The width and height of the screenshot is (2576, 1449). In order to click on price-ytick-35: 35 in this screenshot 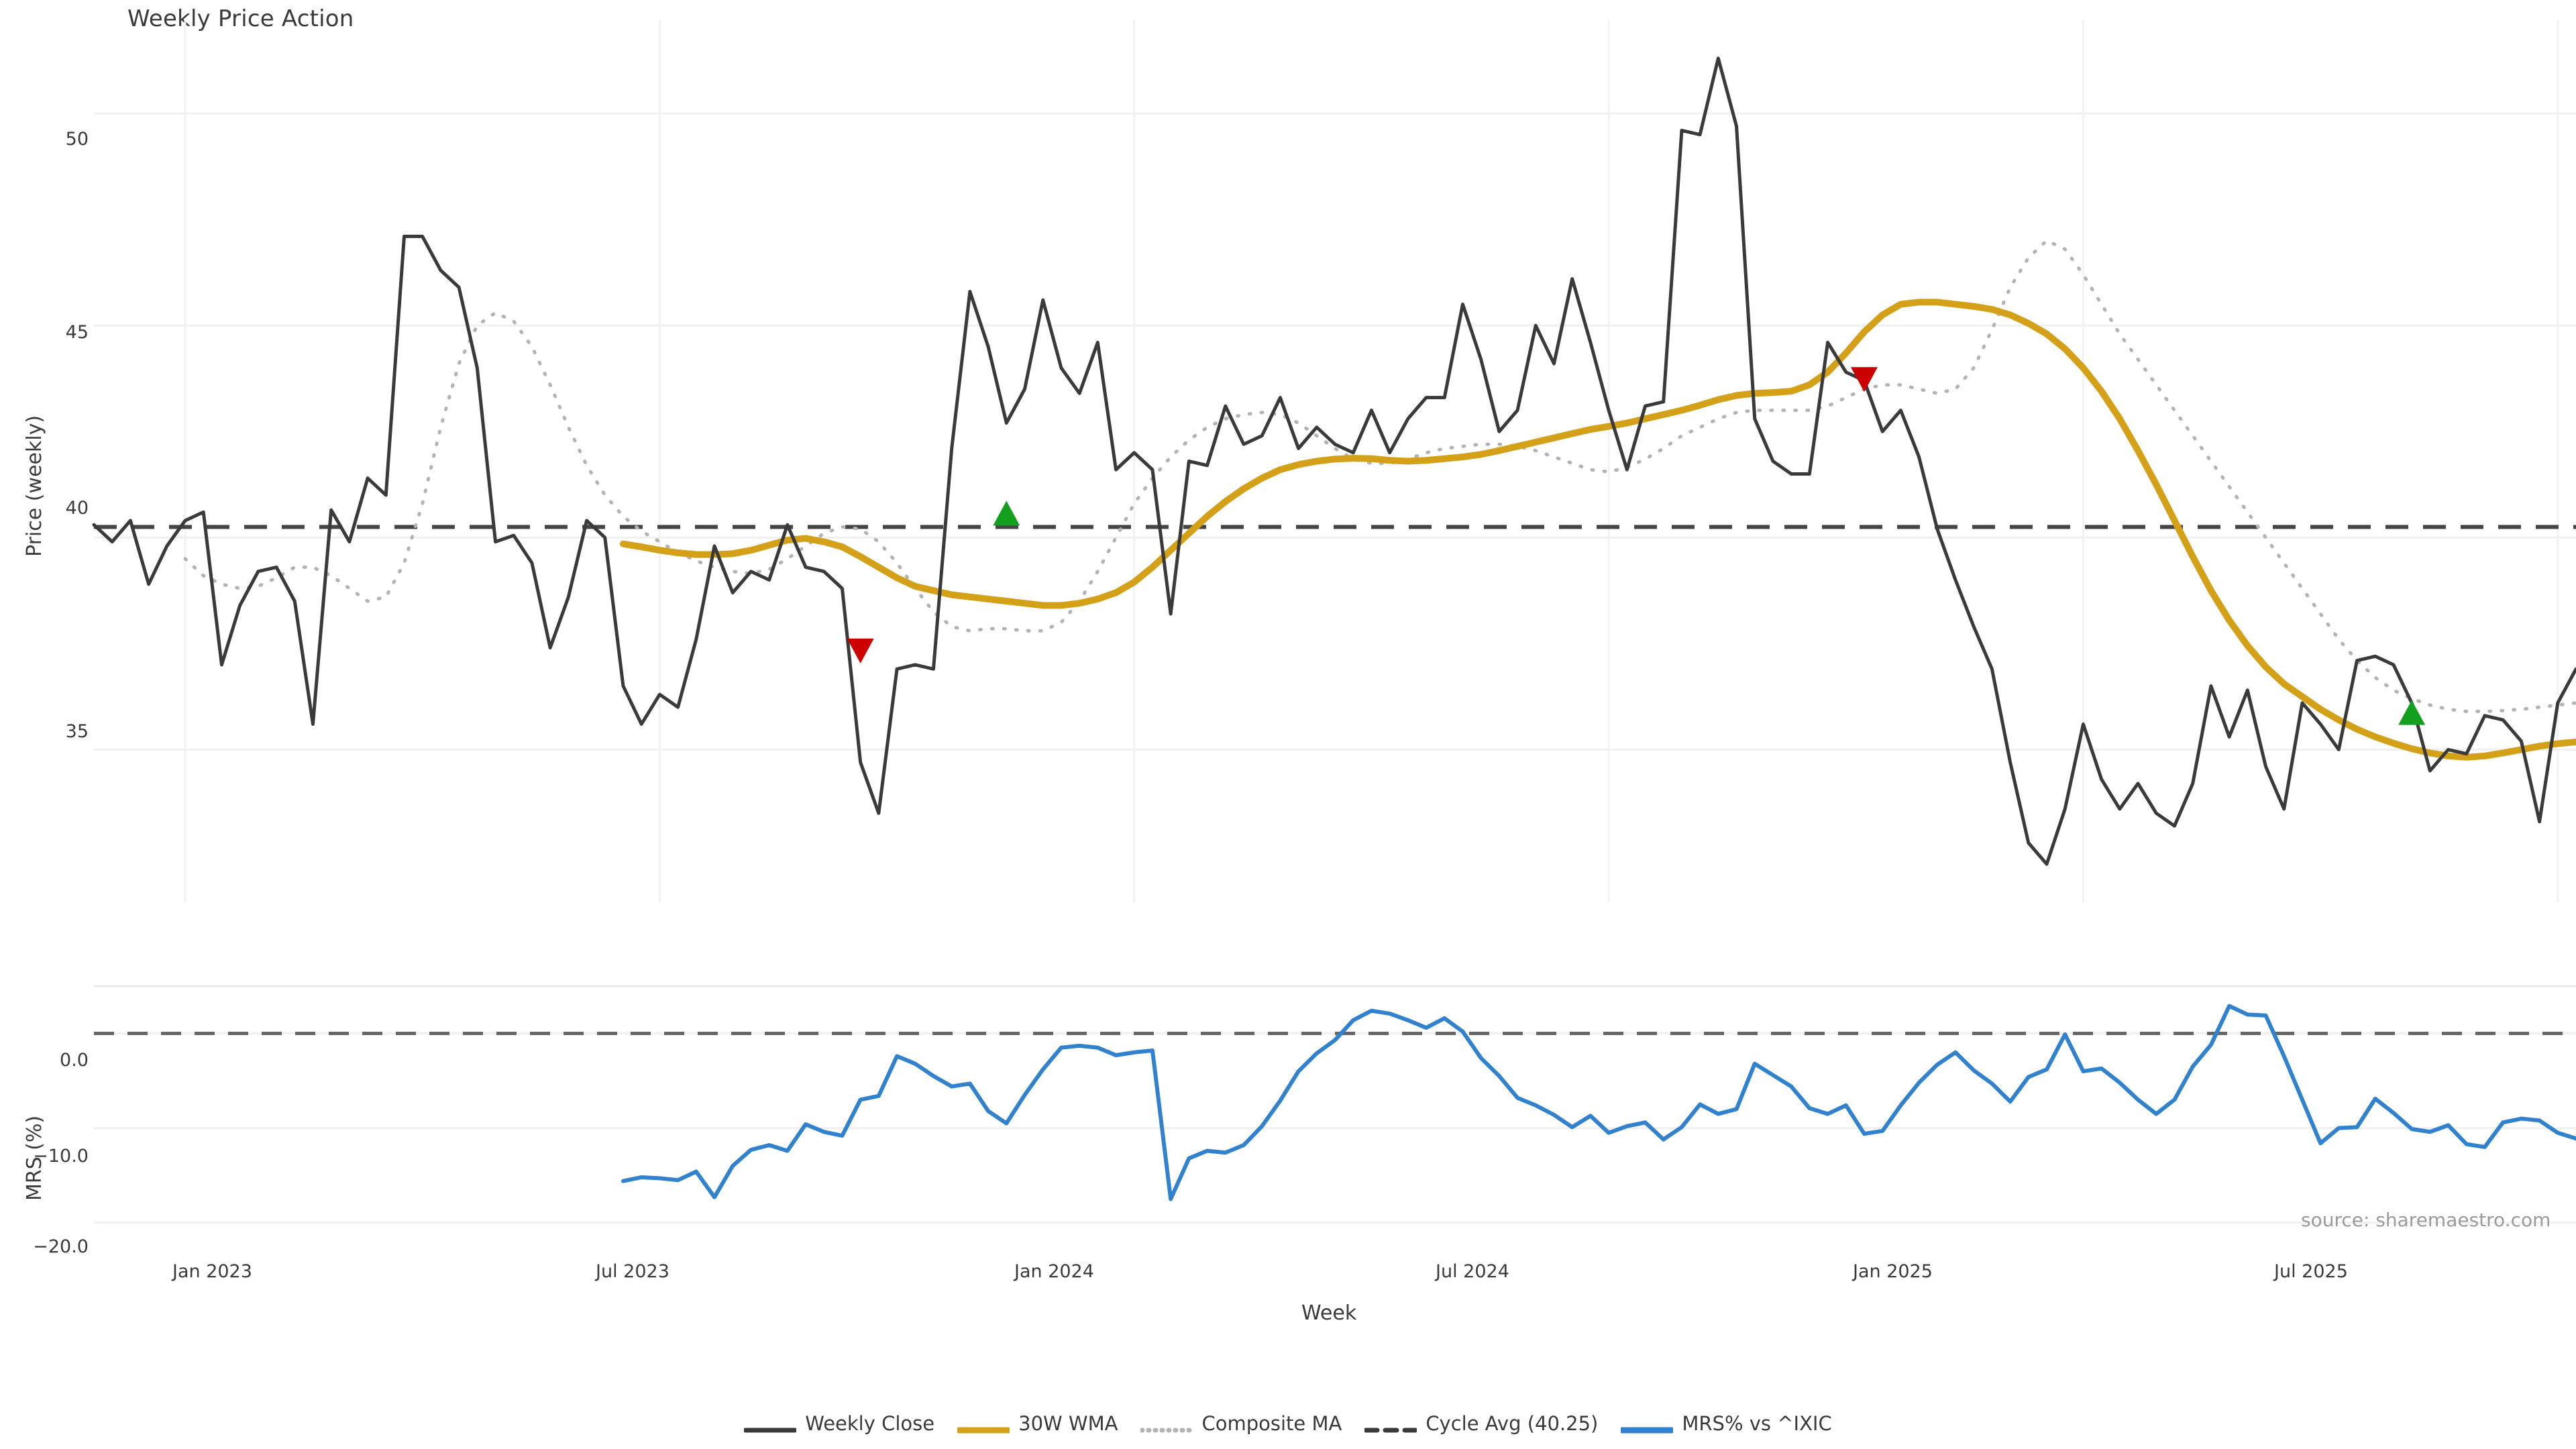, I will do `click(77, 731)`.